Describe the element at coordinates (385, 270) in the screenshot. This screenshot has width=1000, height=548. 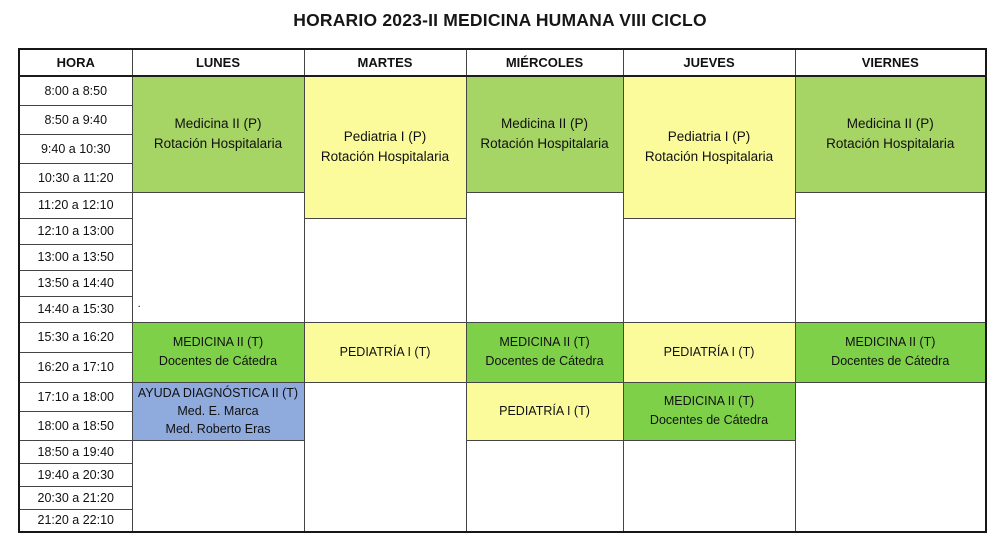
I see `cell-empty-martes-midday` at that location.